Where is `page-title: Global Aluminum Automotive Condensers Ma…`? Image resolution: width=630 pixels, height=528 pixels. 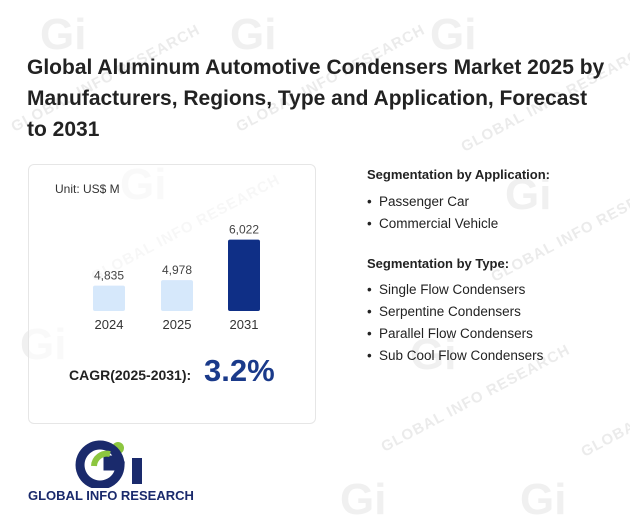
page-title: Global Aluminum Automotive Condensers Ma… is located at coordinates (316, 98).